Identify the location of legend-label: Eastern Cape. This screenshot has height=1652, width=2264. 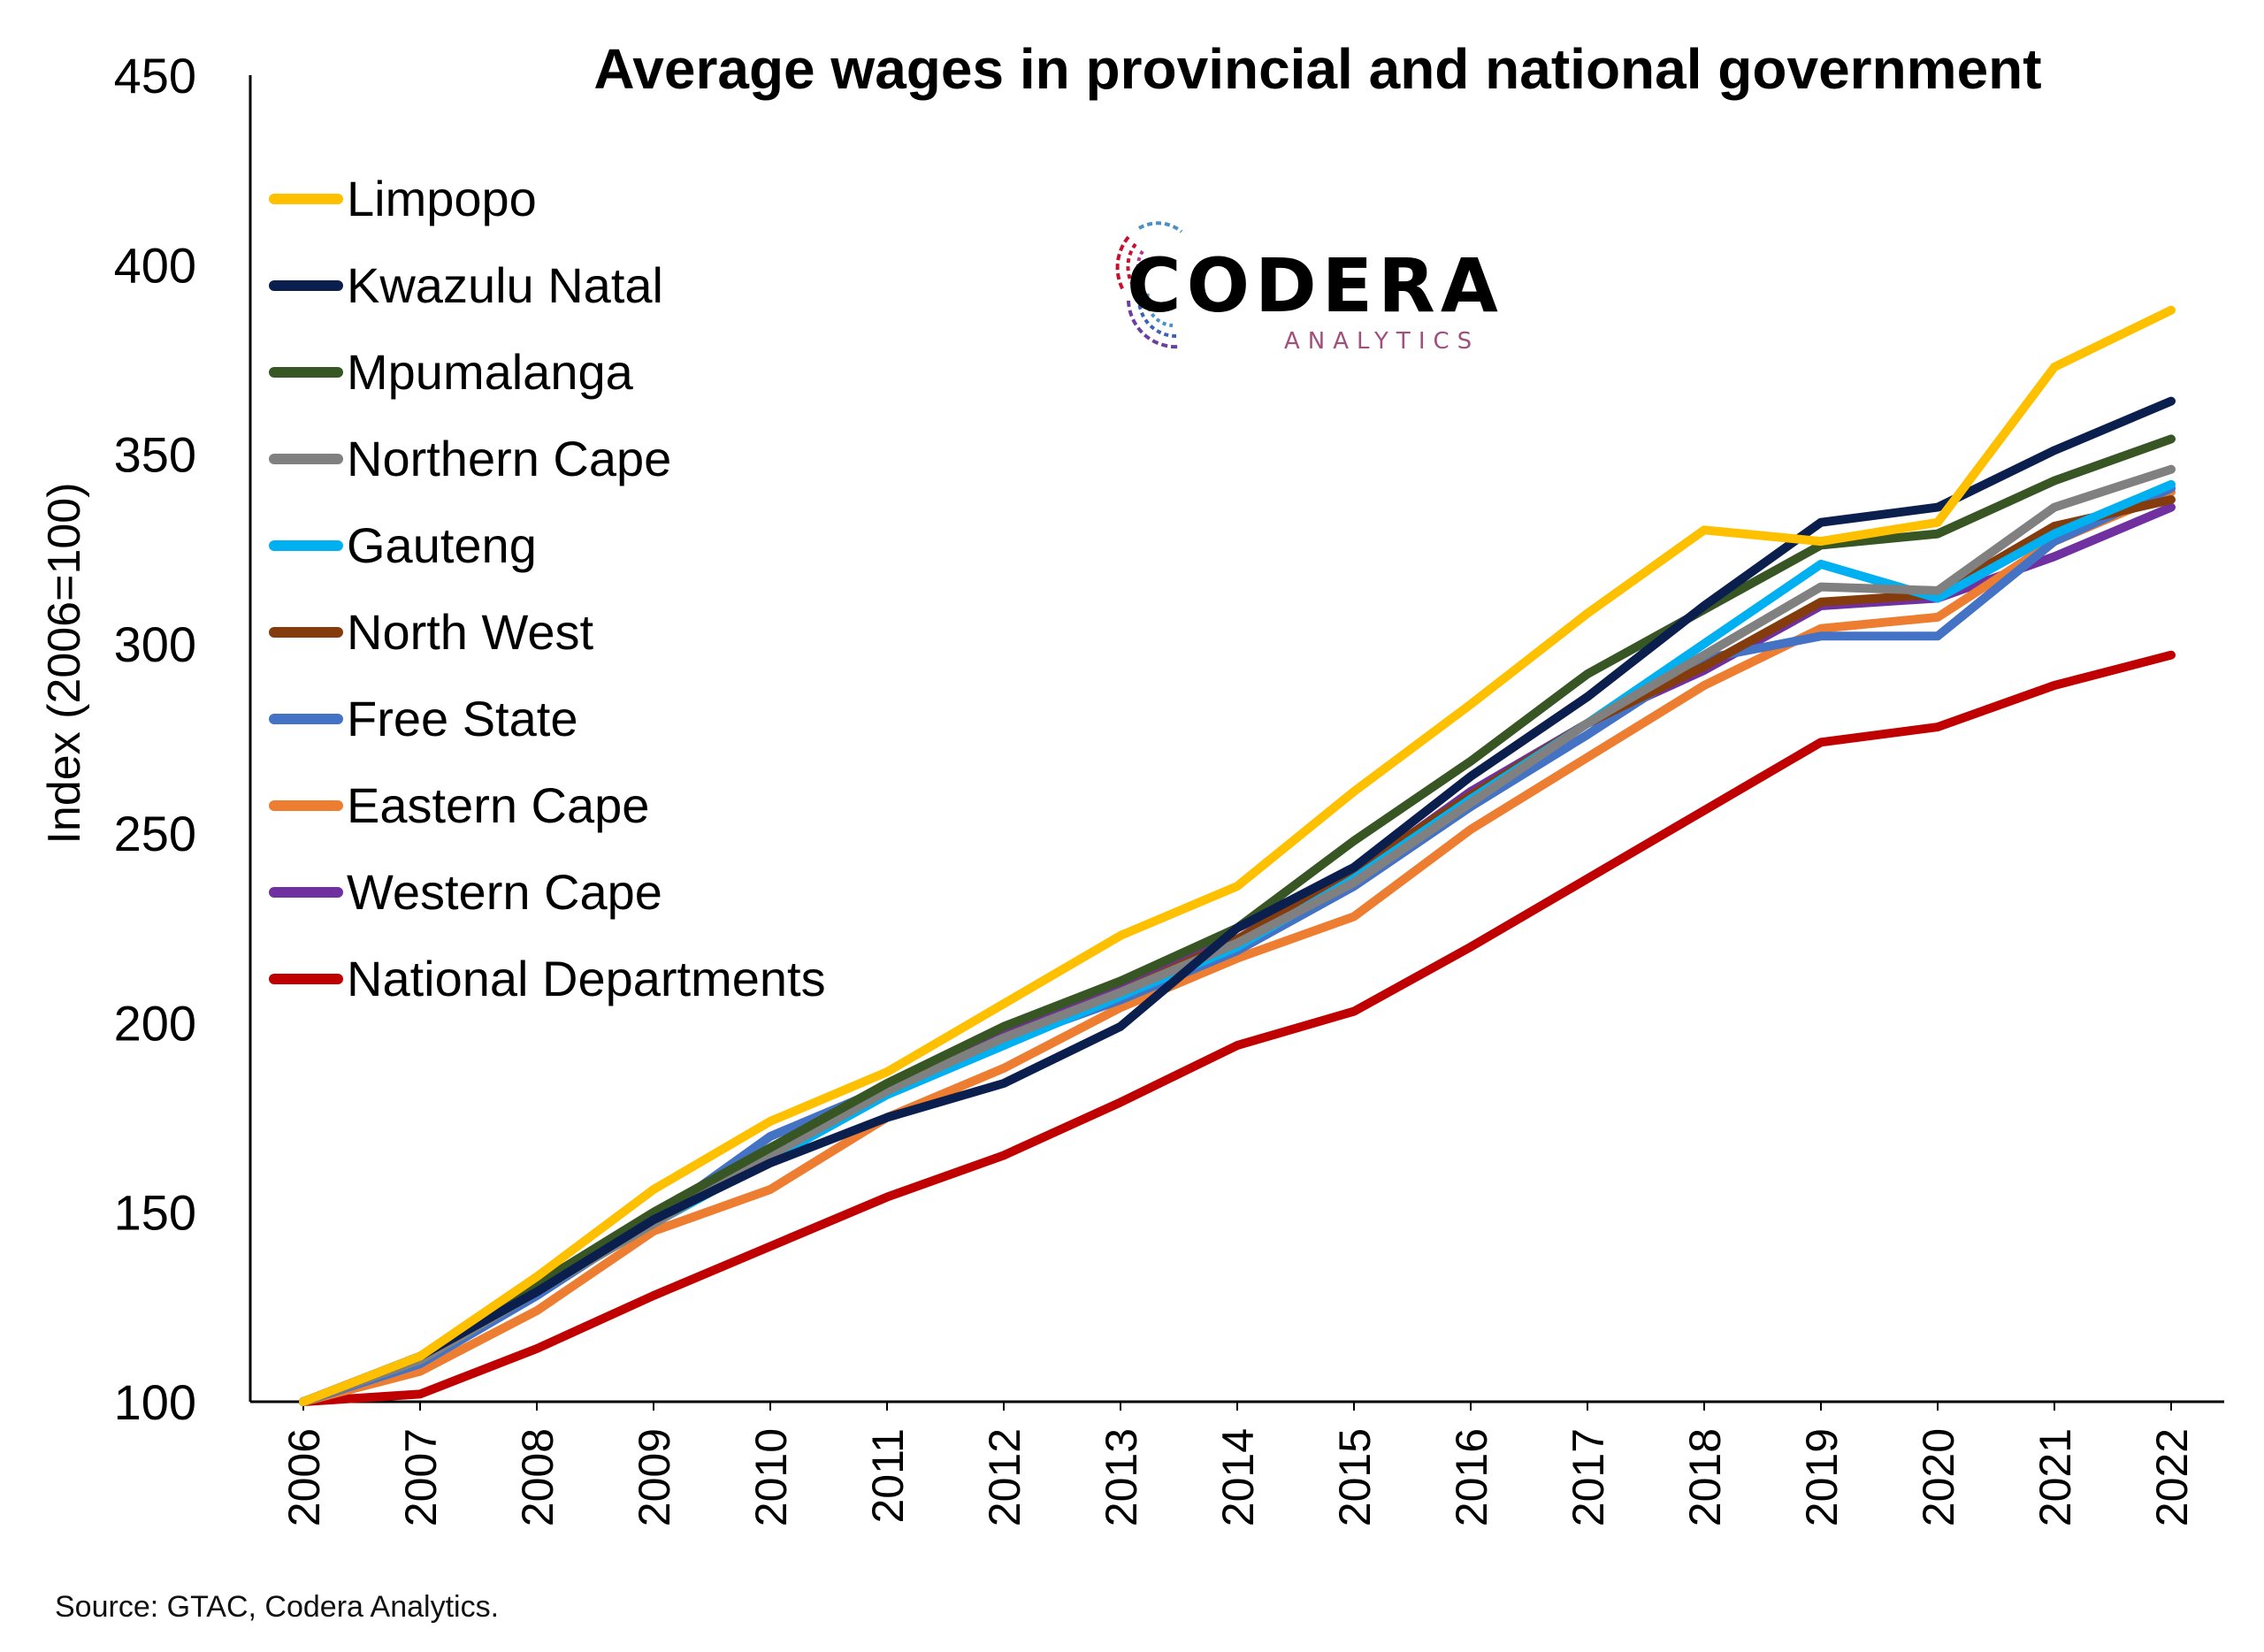
(498, 805).